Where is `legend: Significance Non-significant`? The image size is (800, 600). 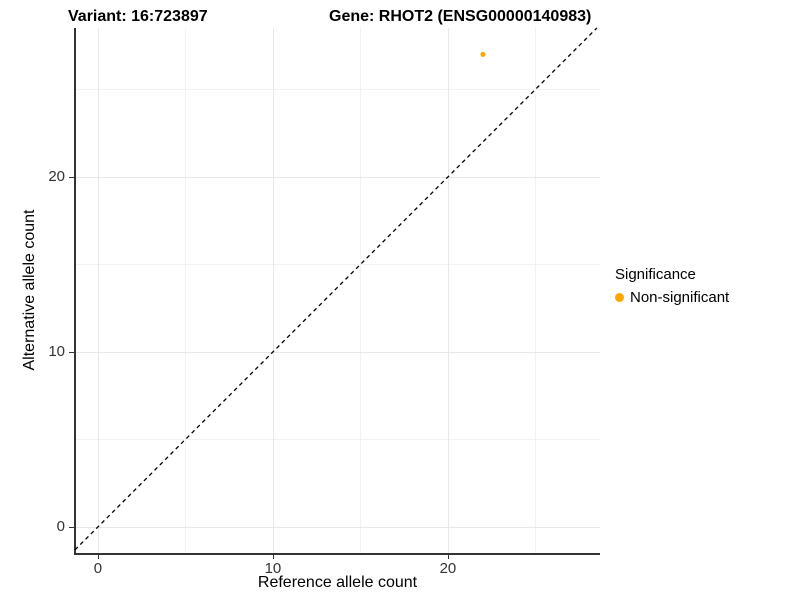
legend: Significance Non-significant is located at coordinates (672, 286).